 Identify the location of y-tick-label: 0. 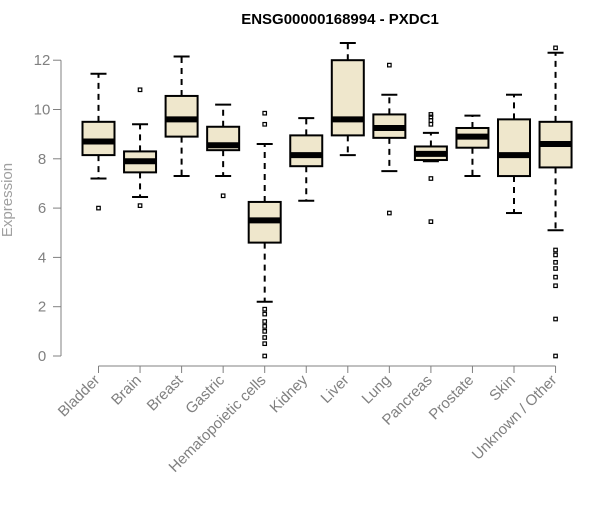
(42, 356).